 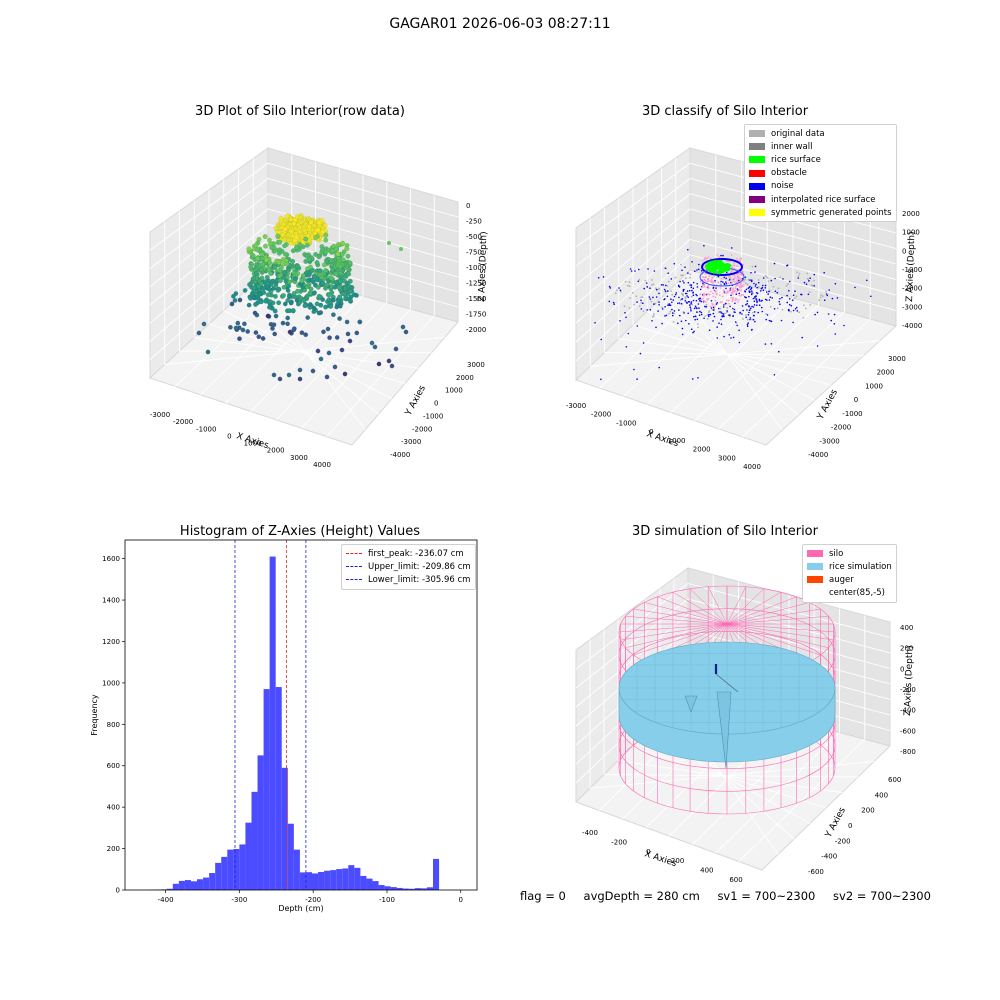 What do you see at coordinates (849, 573) in the screenshot?
I see `panel4-legend: silo rice simulation auger center(85,-5)` at bounding box center [849, 573].